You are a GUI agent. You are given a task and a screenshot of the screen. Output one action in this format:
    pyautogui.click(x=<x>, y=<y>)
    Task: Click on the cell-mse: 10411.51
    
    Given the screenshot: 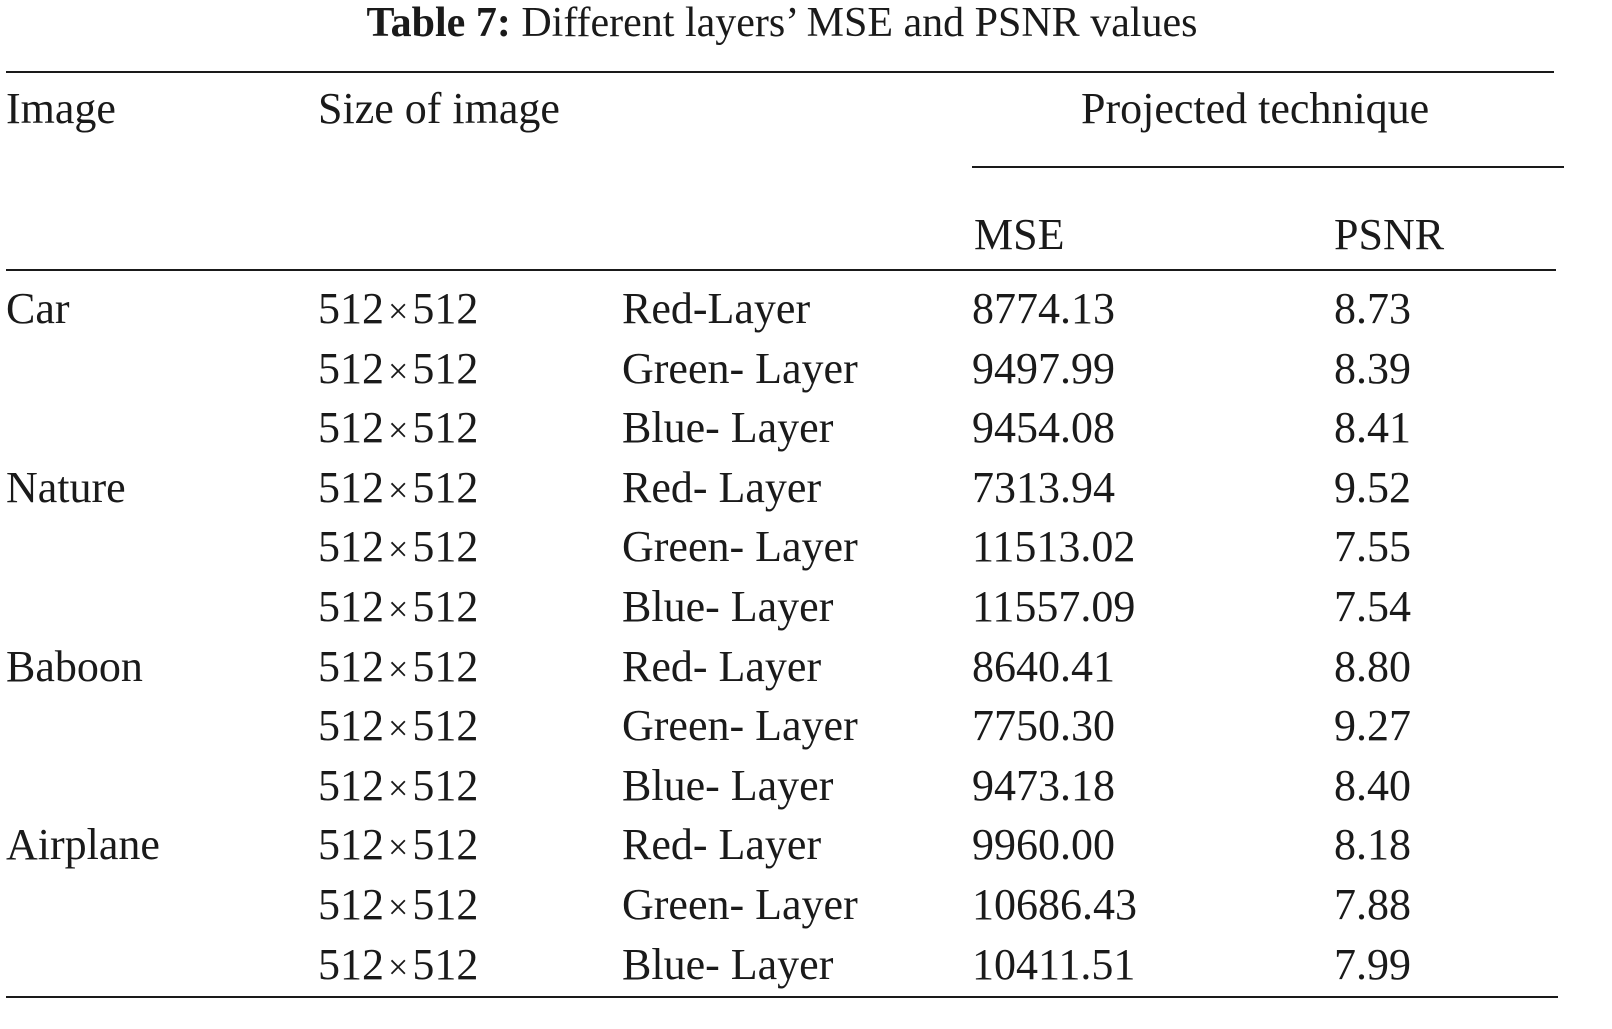 What is the action you would take?
    pyautogui.click(x=1054, y=964)
    